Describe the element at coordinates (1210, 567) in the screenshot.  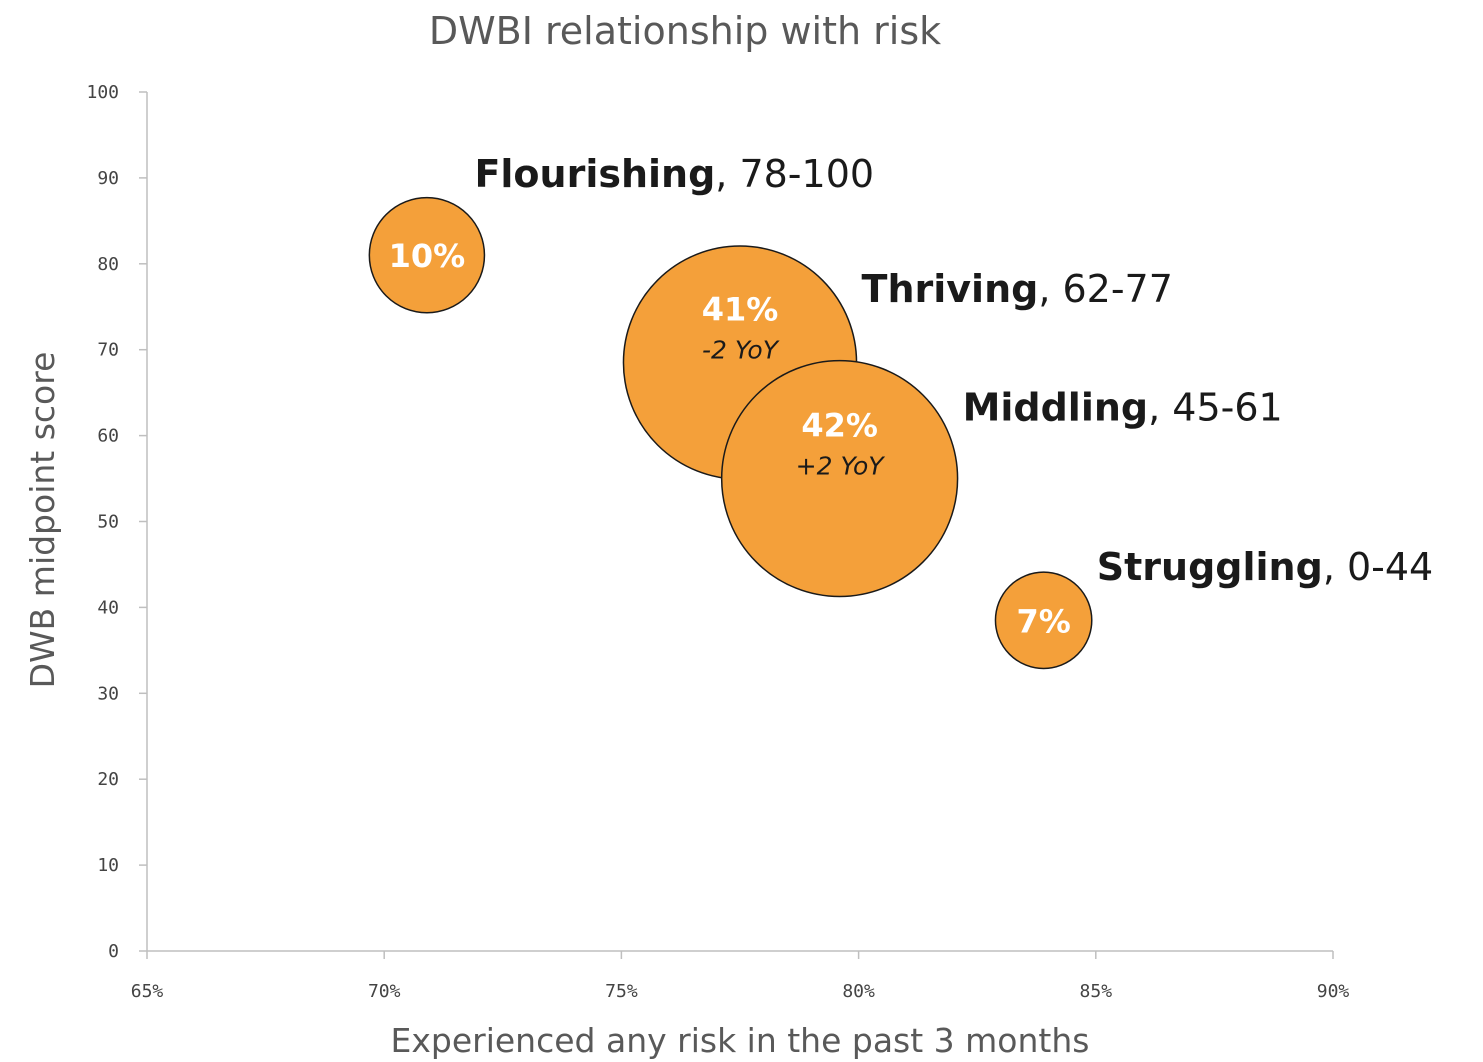
I see `category-name: Struggling` at that location.